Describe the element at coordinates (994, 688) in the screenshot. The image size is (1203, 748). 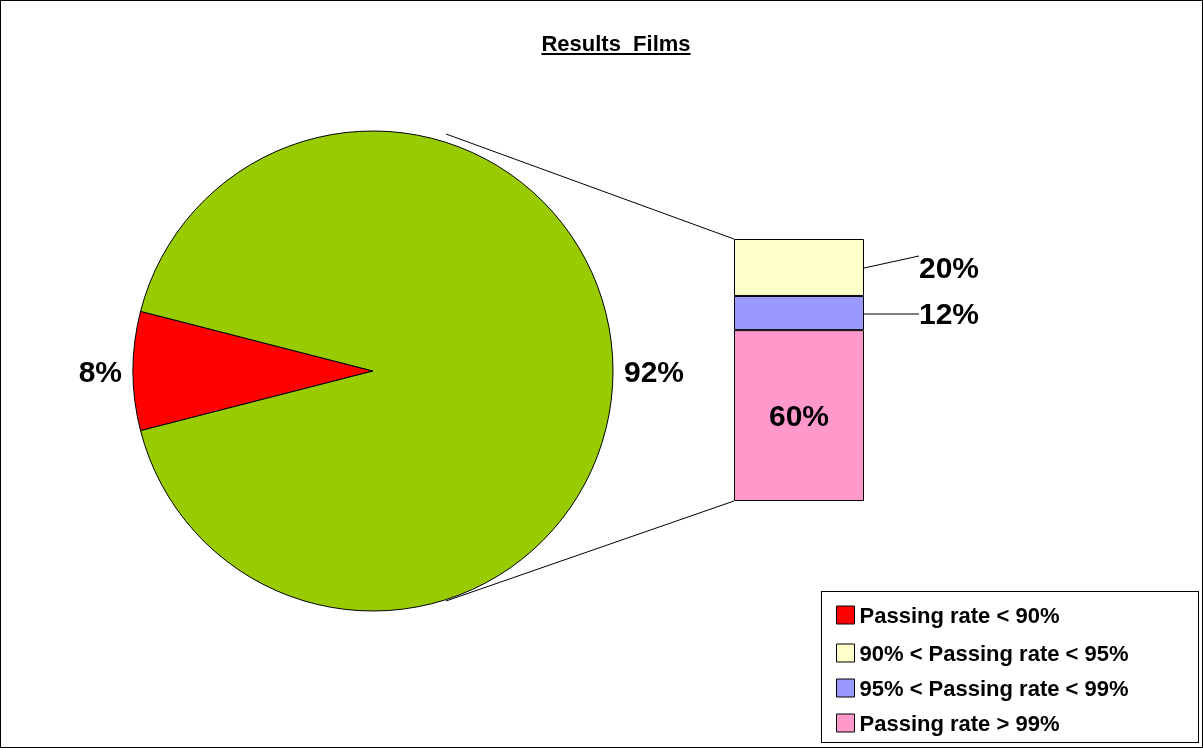
I see `legend-label: 95% < Passing rate < 99%` at that location.